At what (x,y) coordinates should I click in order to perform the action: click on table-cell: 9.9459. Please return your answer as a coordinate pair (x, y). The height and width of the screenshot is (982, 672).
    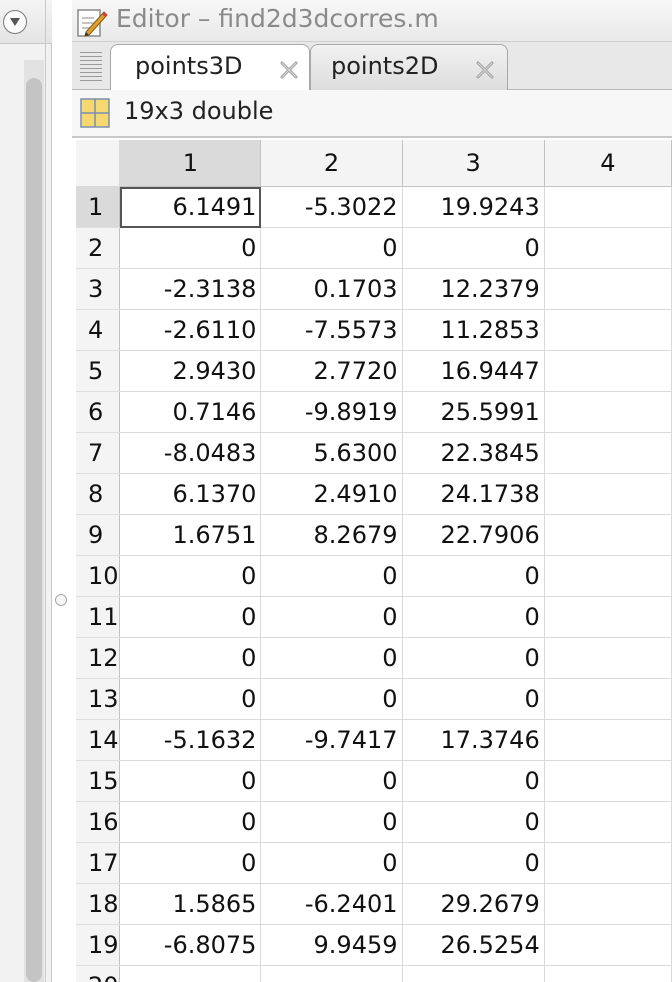
    Looking at the image, I should click on (331, 945).